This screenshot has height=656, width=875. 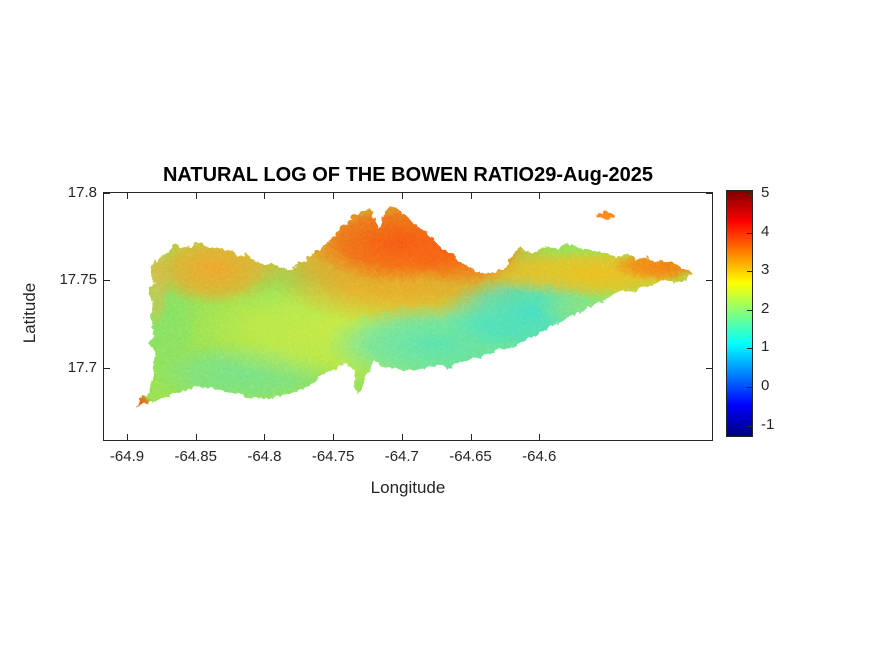 What do you see at coordinates (333, 456) in the screenshot?
I see `x-tick-label: -64.75` at bounding box center [333, 456].